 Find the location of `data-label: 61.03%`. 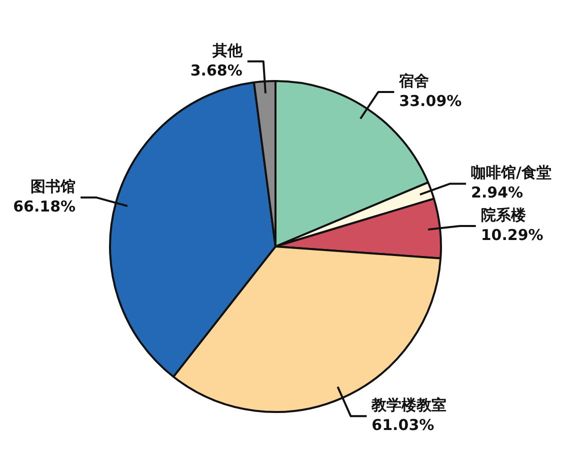

data-label: 61.03% is located at coordinates (403, 425).